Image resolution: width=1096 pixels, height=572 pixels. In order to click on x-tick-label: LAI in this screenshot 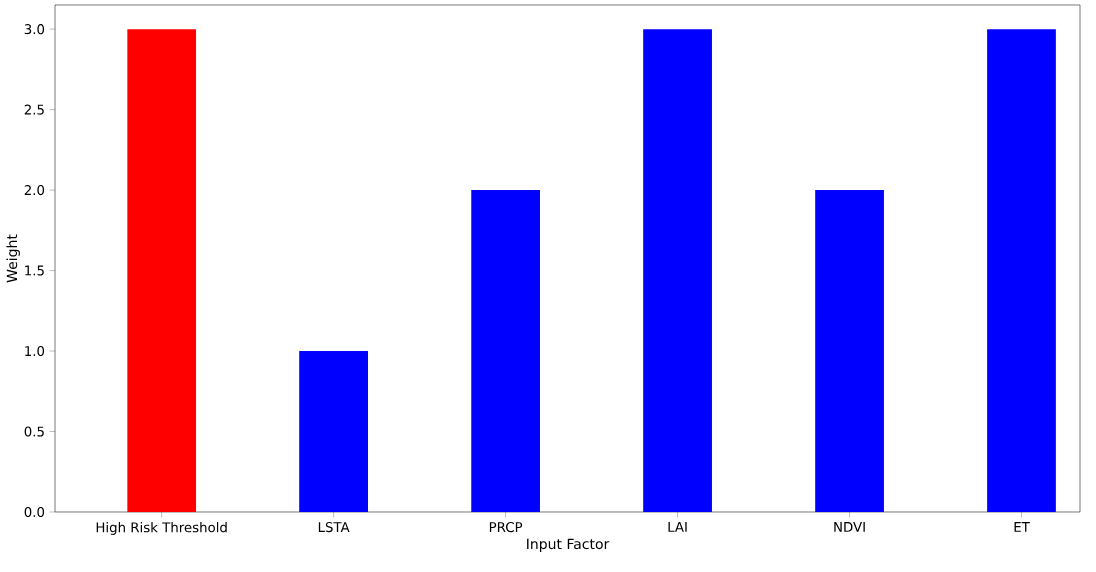, I will do `click(677, 527)`.